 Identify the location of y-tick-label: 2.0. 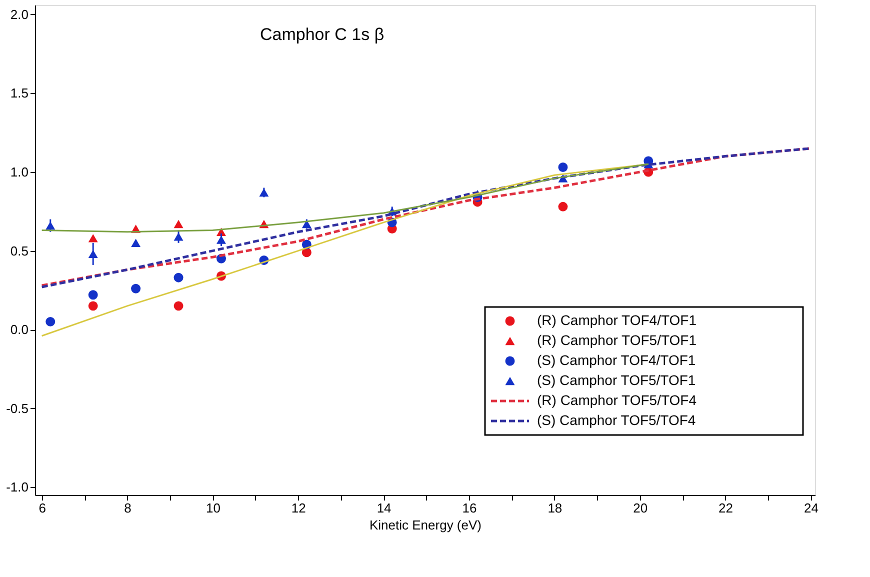
(19, 14).